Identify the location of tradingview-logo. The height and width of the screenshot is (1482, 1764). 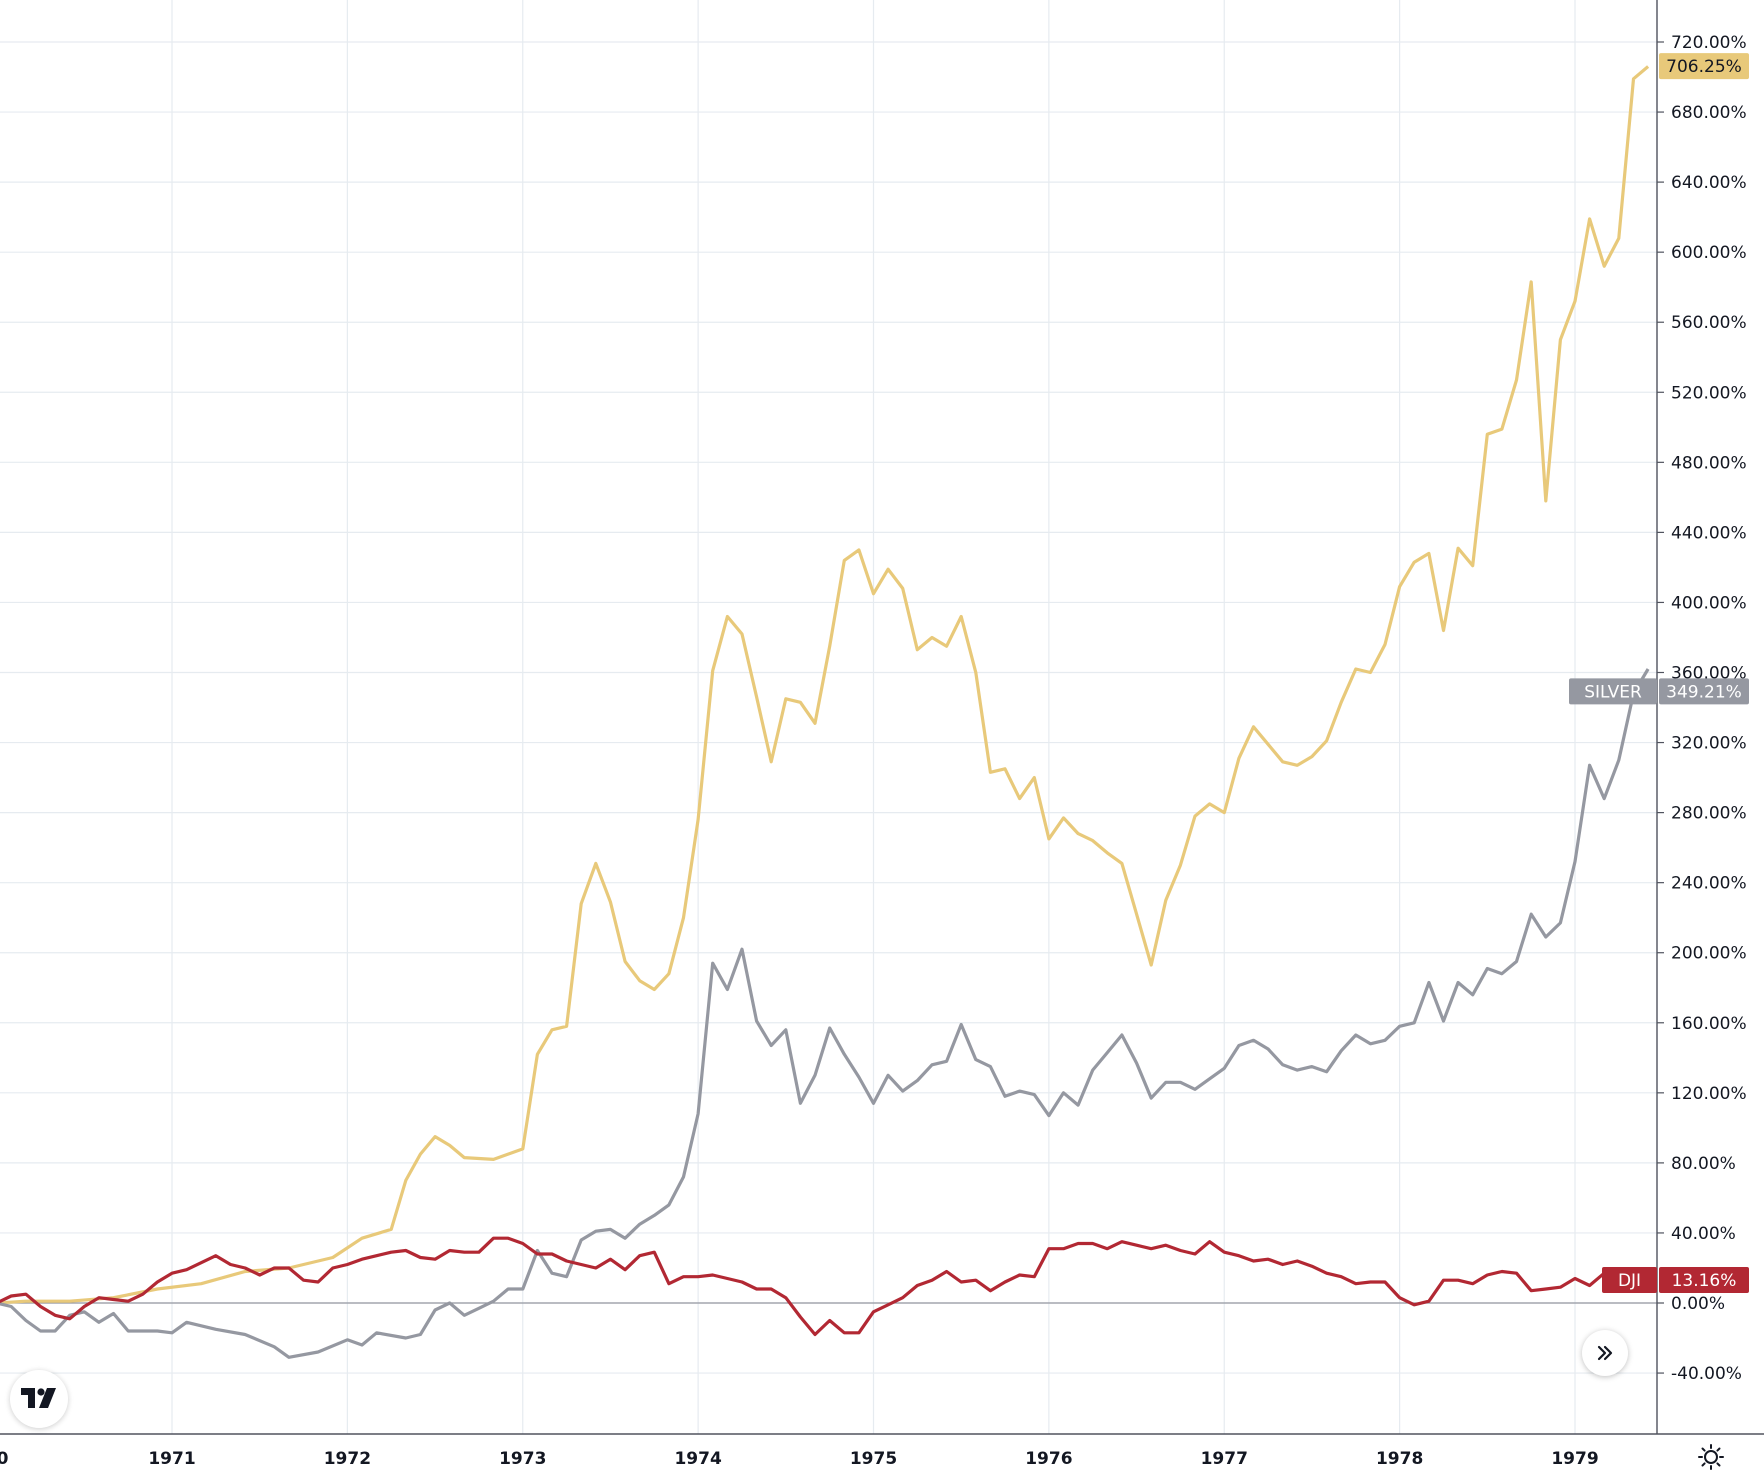
(39, 1399).